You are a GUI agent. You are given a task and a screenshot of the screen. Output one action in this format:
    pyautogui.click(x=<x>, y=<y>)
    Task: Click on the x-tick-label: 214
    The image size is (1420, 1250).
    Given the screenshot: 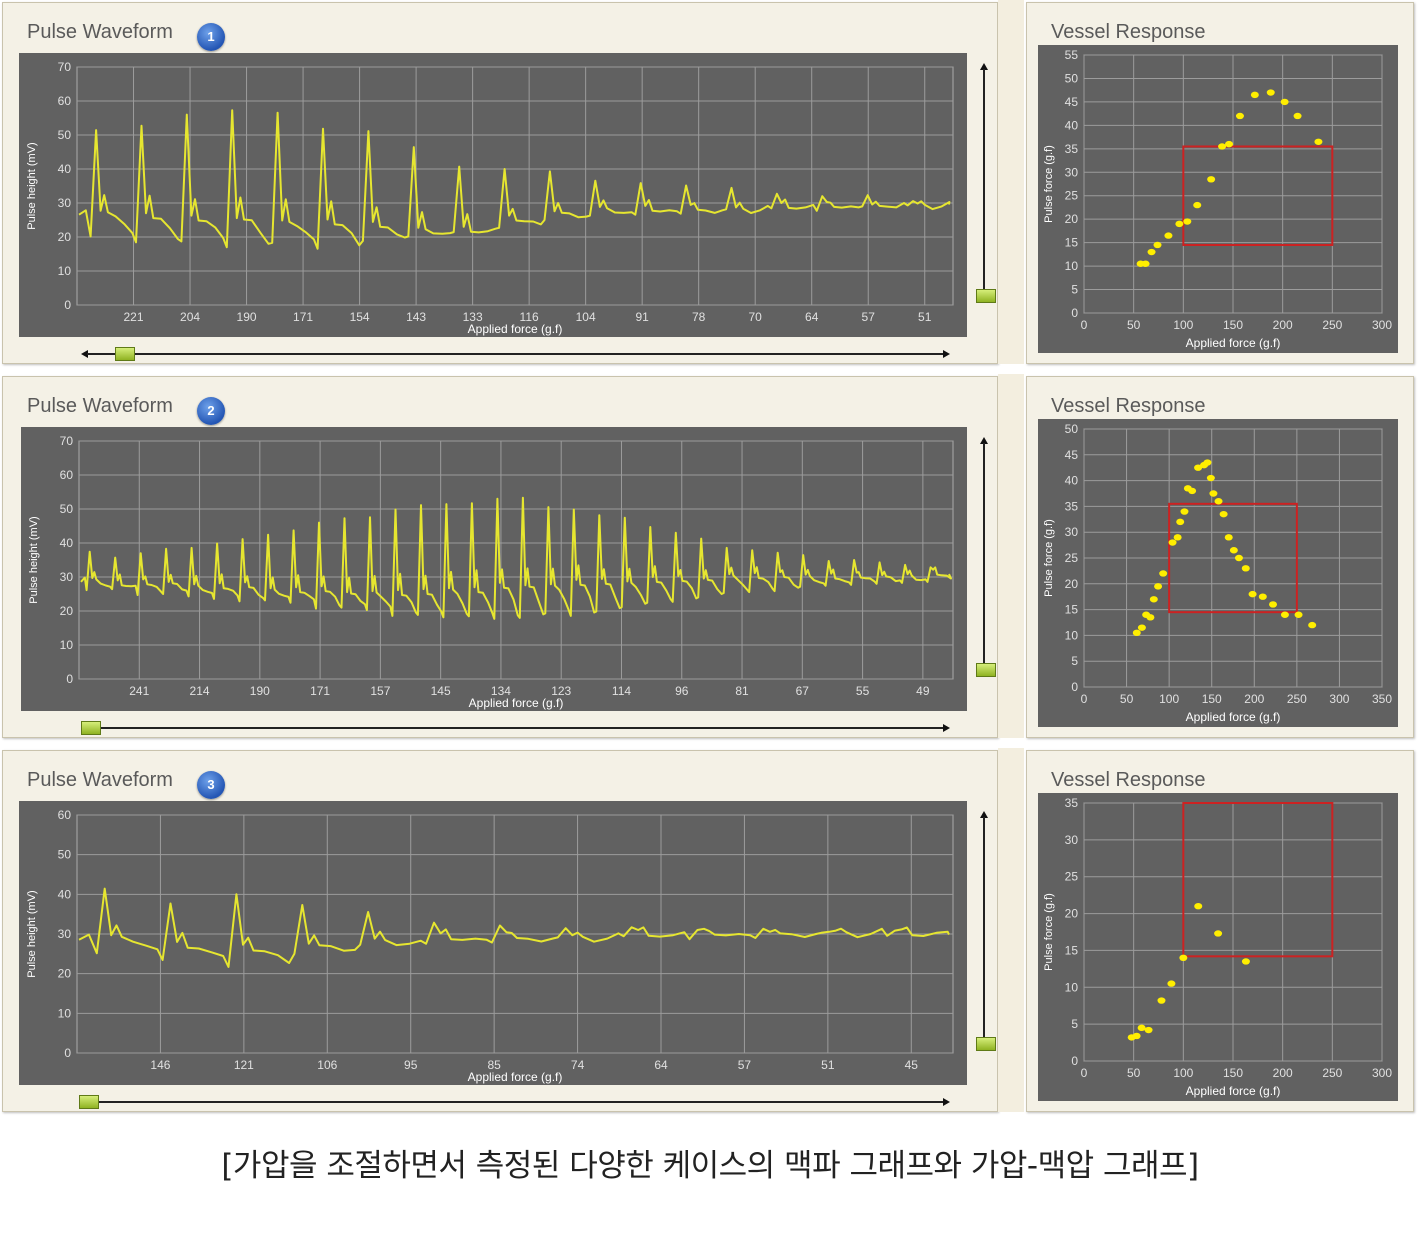 What is the action you would take?
    pyautogui.click(x=200, y=691)
    